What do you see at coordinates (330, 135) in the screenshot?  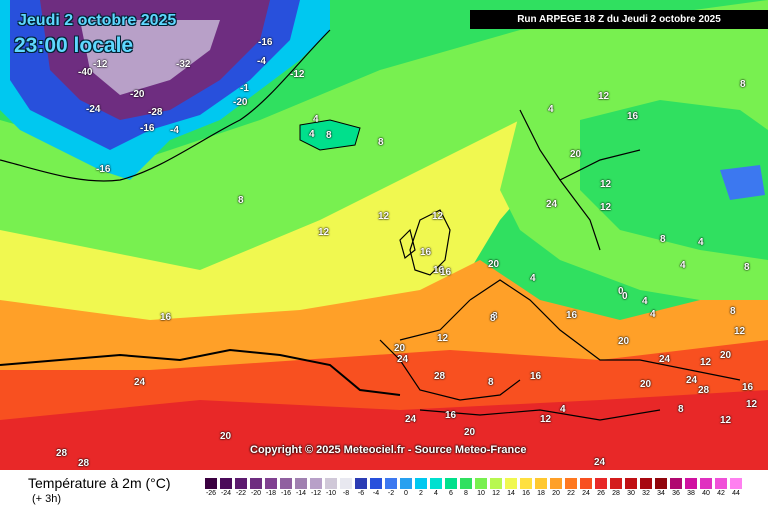 I see `iceland` at bounding box center [330, 135].